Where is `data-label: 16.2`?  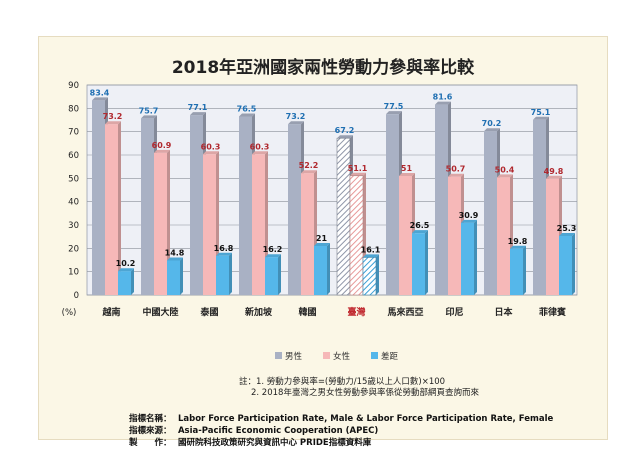
data-label: 16.2 is located at coordinates (273, 249).